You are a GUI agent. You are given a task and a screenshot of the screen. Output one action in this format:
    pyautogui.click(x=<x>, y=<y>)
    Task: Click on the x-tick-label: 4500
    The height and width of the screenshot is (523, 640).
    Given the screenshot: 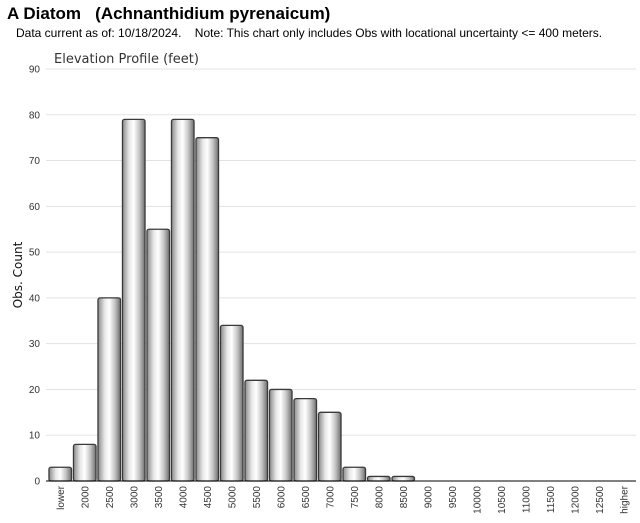 What is the action you would take?
    pyautogui.click(x=208, y=497)
    